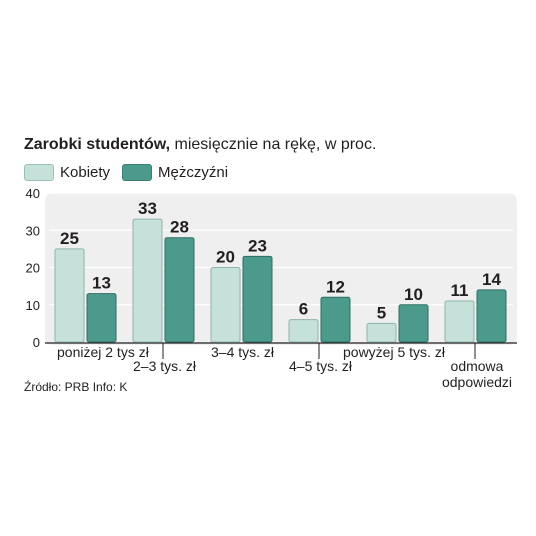  Describe the element at coordinates (477, 382) in the screenshot. I see `x-tick-label: odpowiedzi` at that location.